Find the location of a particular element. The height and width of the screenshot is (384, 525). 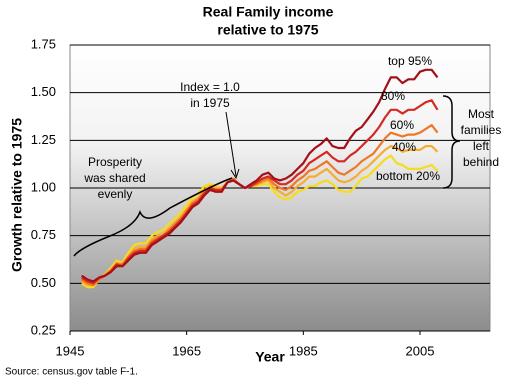

annotation: Prosperity is located at coordinates (115, 162).